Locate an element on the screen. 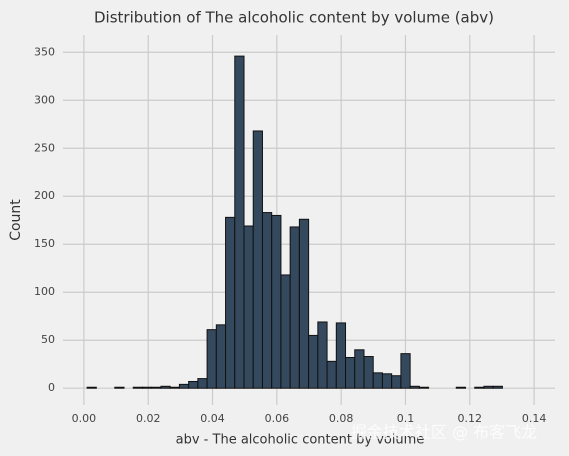 This screenshot has width=569, height=456. x-tick-label: 0.08 is located at coordinates (341, 418).